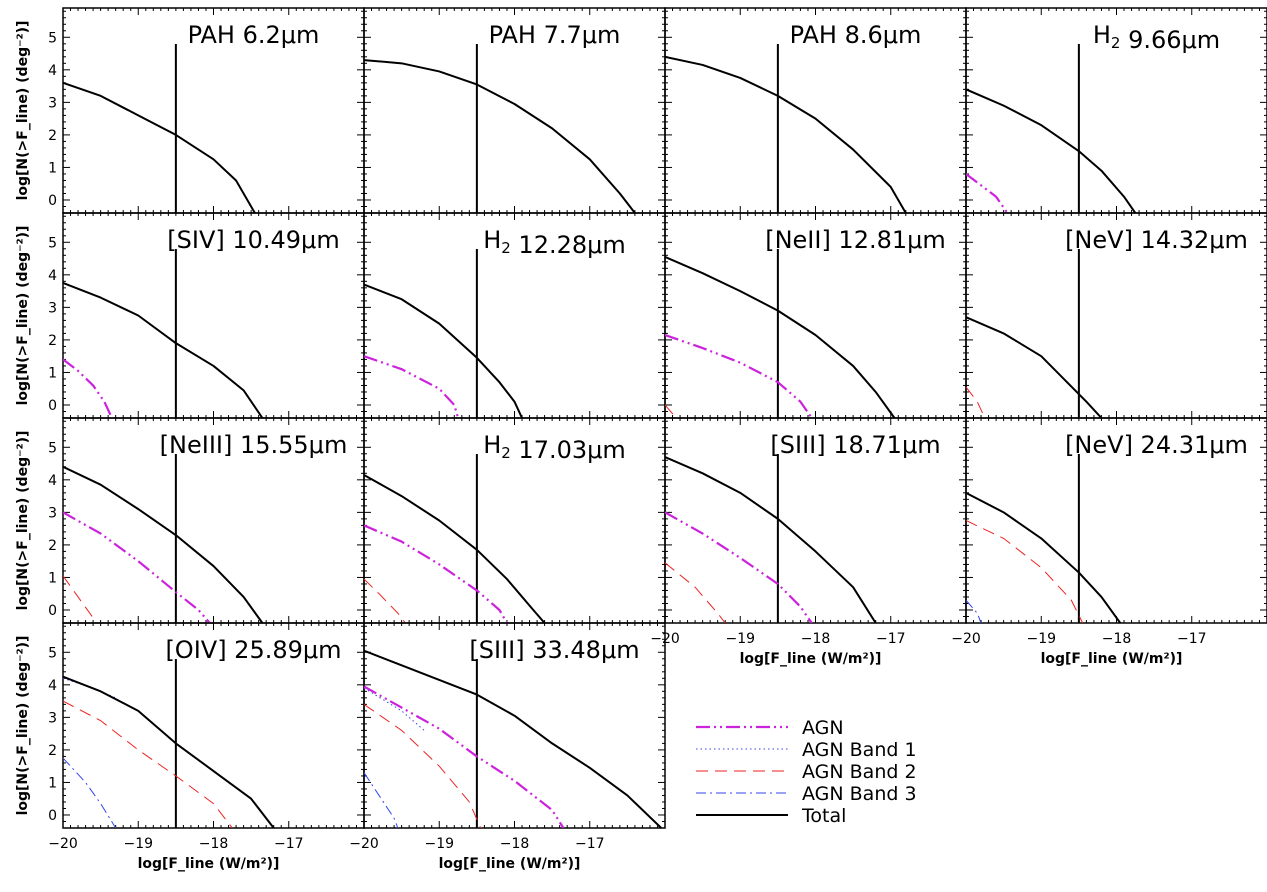  I want to click on panel-title-10: [SIII] 18.71μm, so click(855, 445).